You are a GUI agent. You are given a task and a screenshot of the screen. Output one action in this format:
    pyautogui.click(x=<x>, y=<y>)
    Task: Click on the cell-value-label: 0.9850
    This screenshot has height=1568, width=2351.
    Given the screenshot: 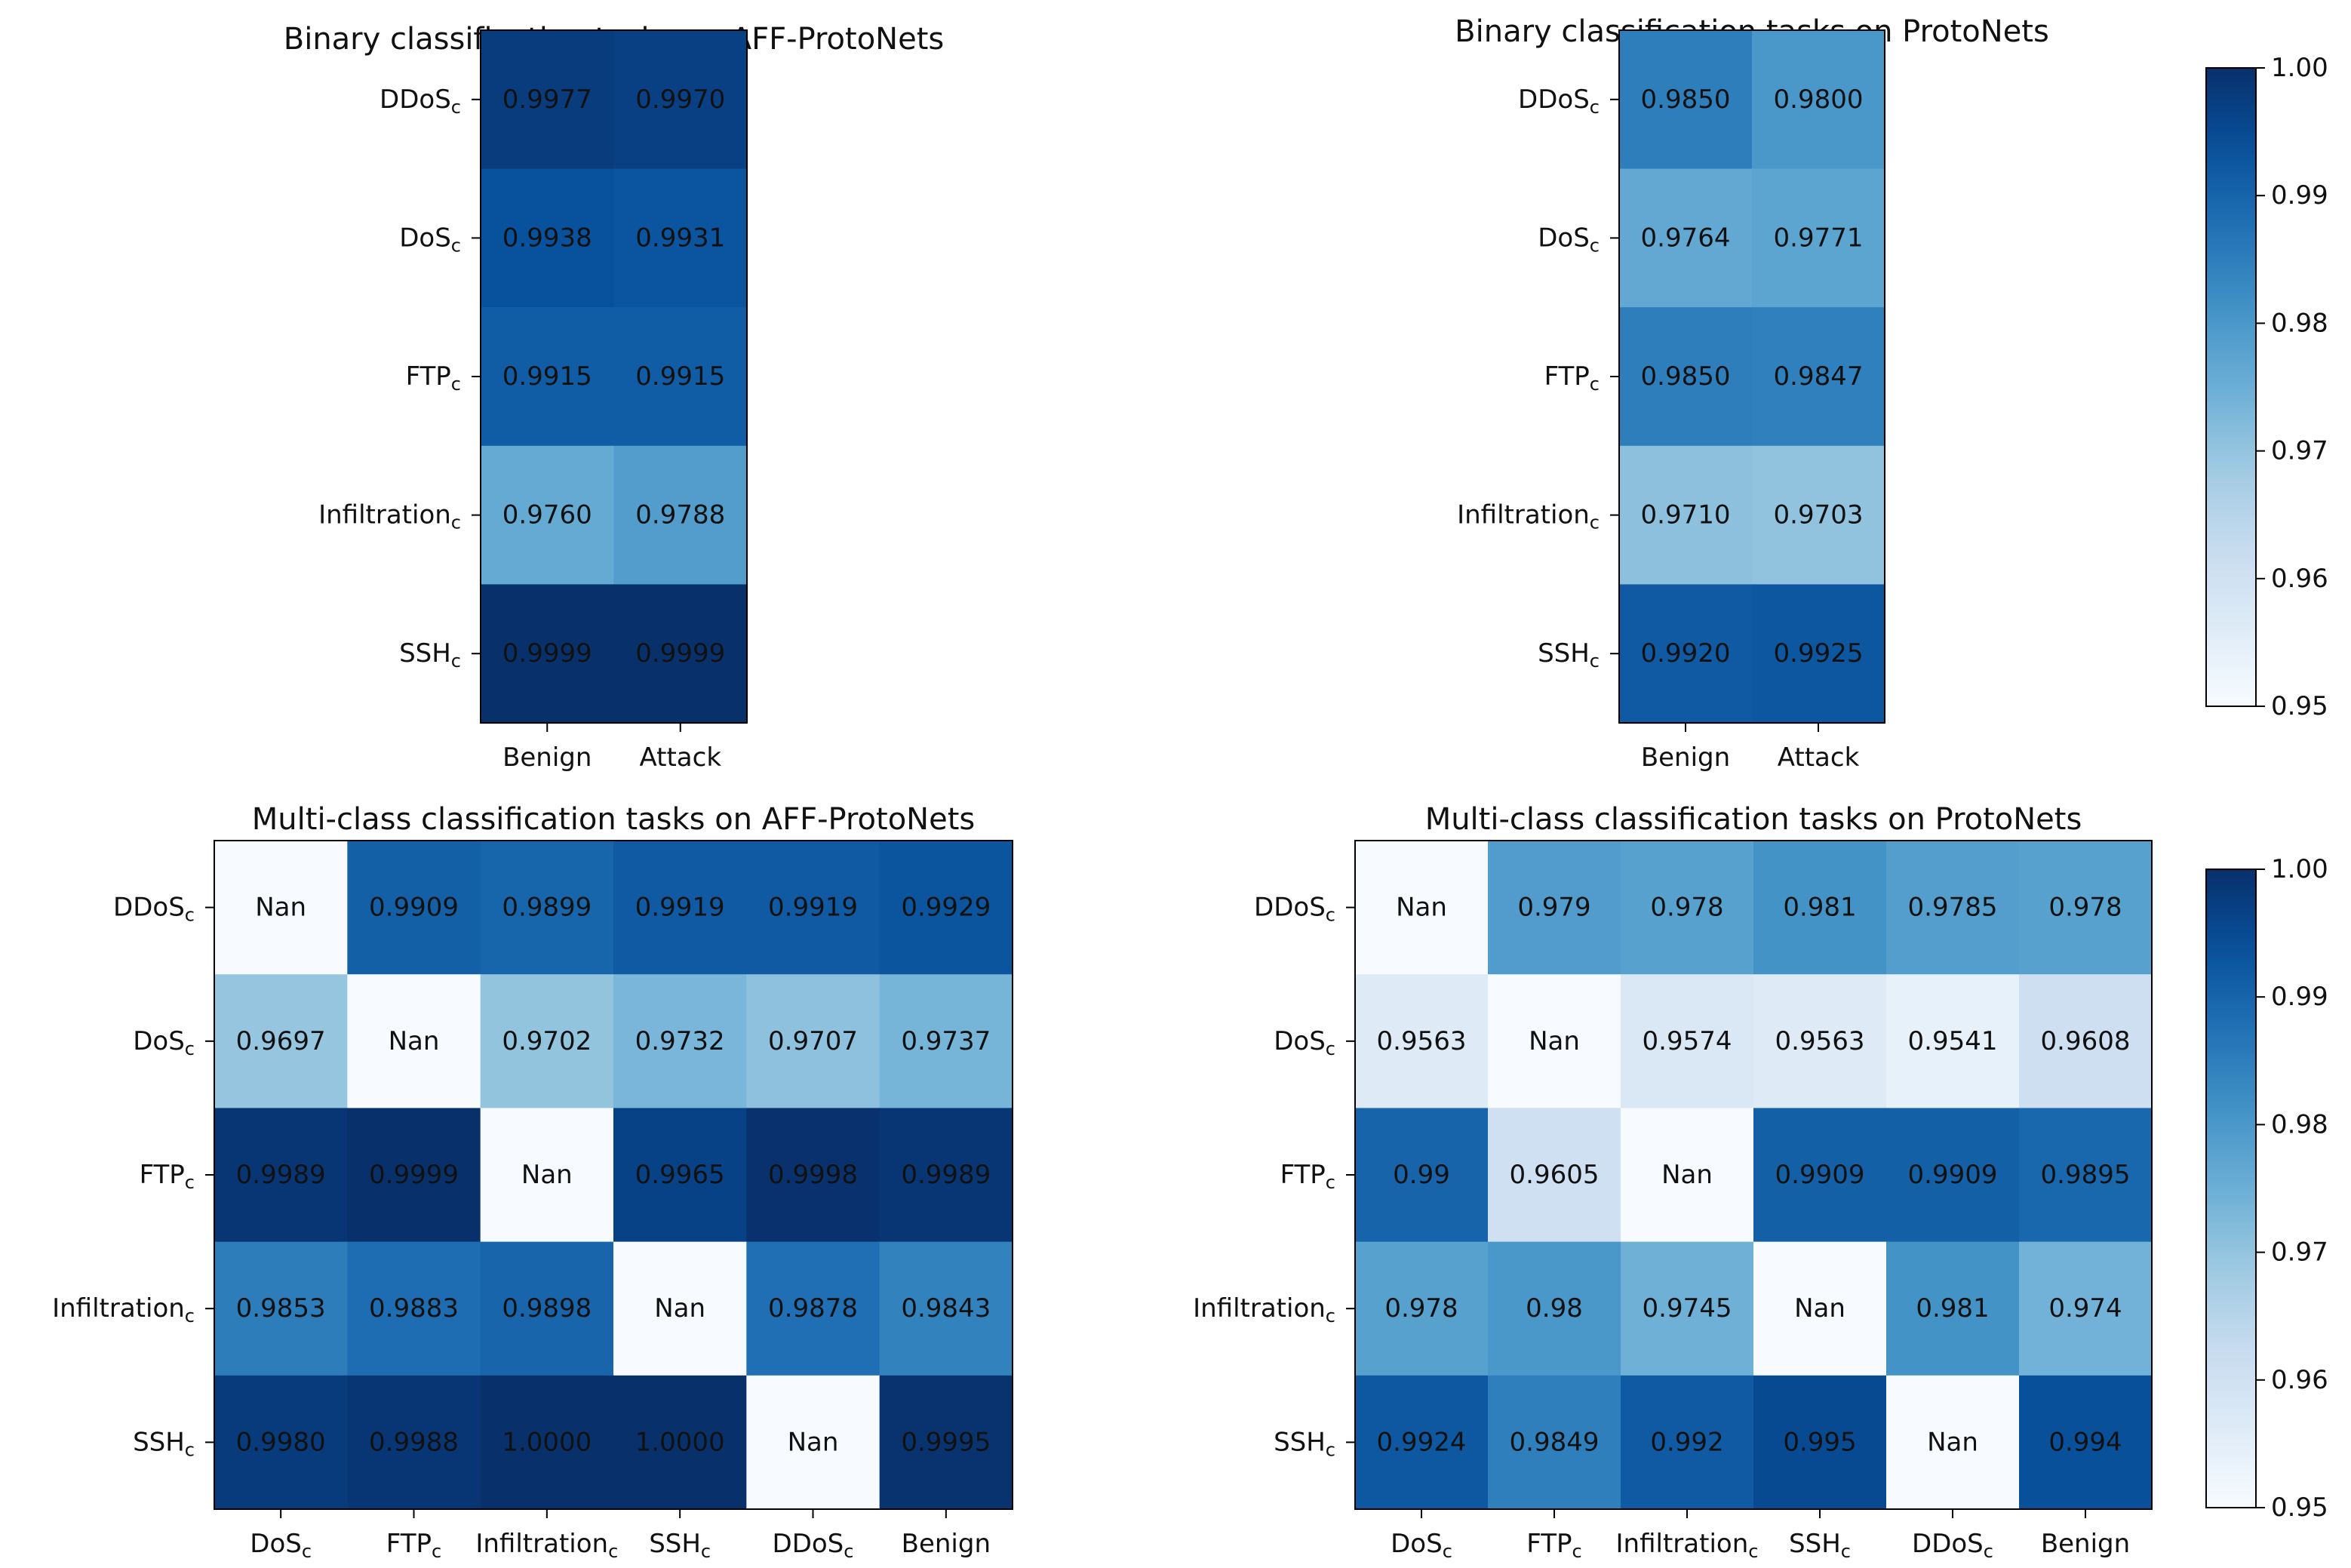 What is the action you would take?
    pyautogui.click(x=1686, y=376)
    